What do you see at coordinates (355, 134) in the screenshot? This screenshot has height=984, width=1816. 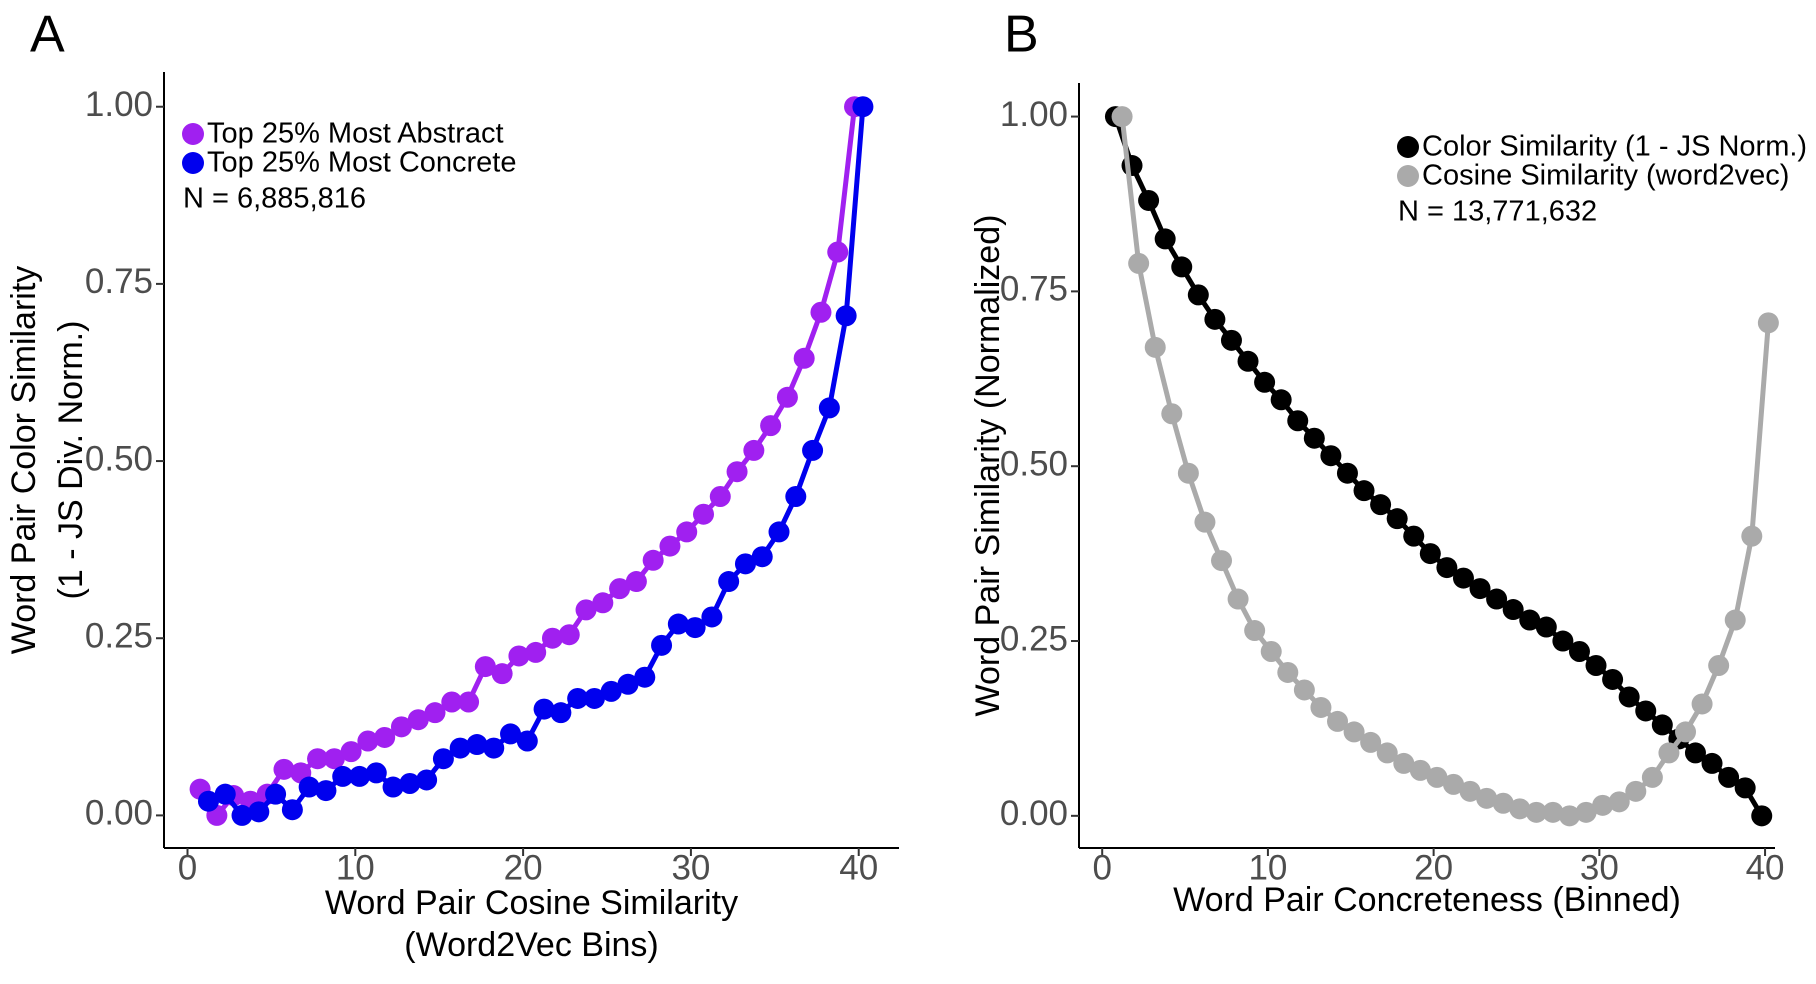 I see `legend-label: Top 25% Most Abstract` at bounding box center [355, 134].